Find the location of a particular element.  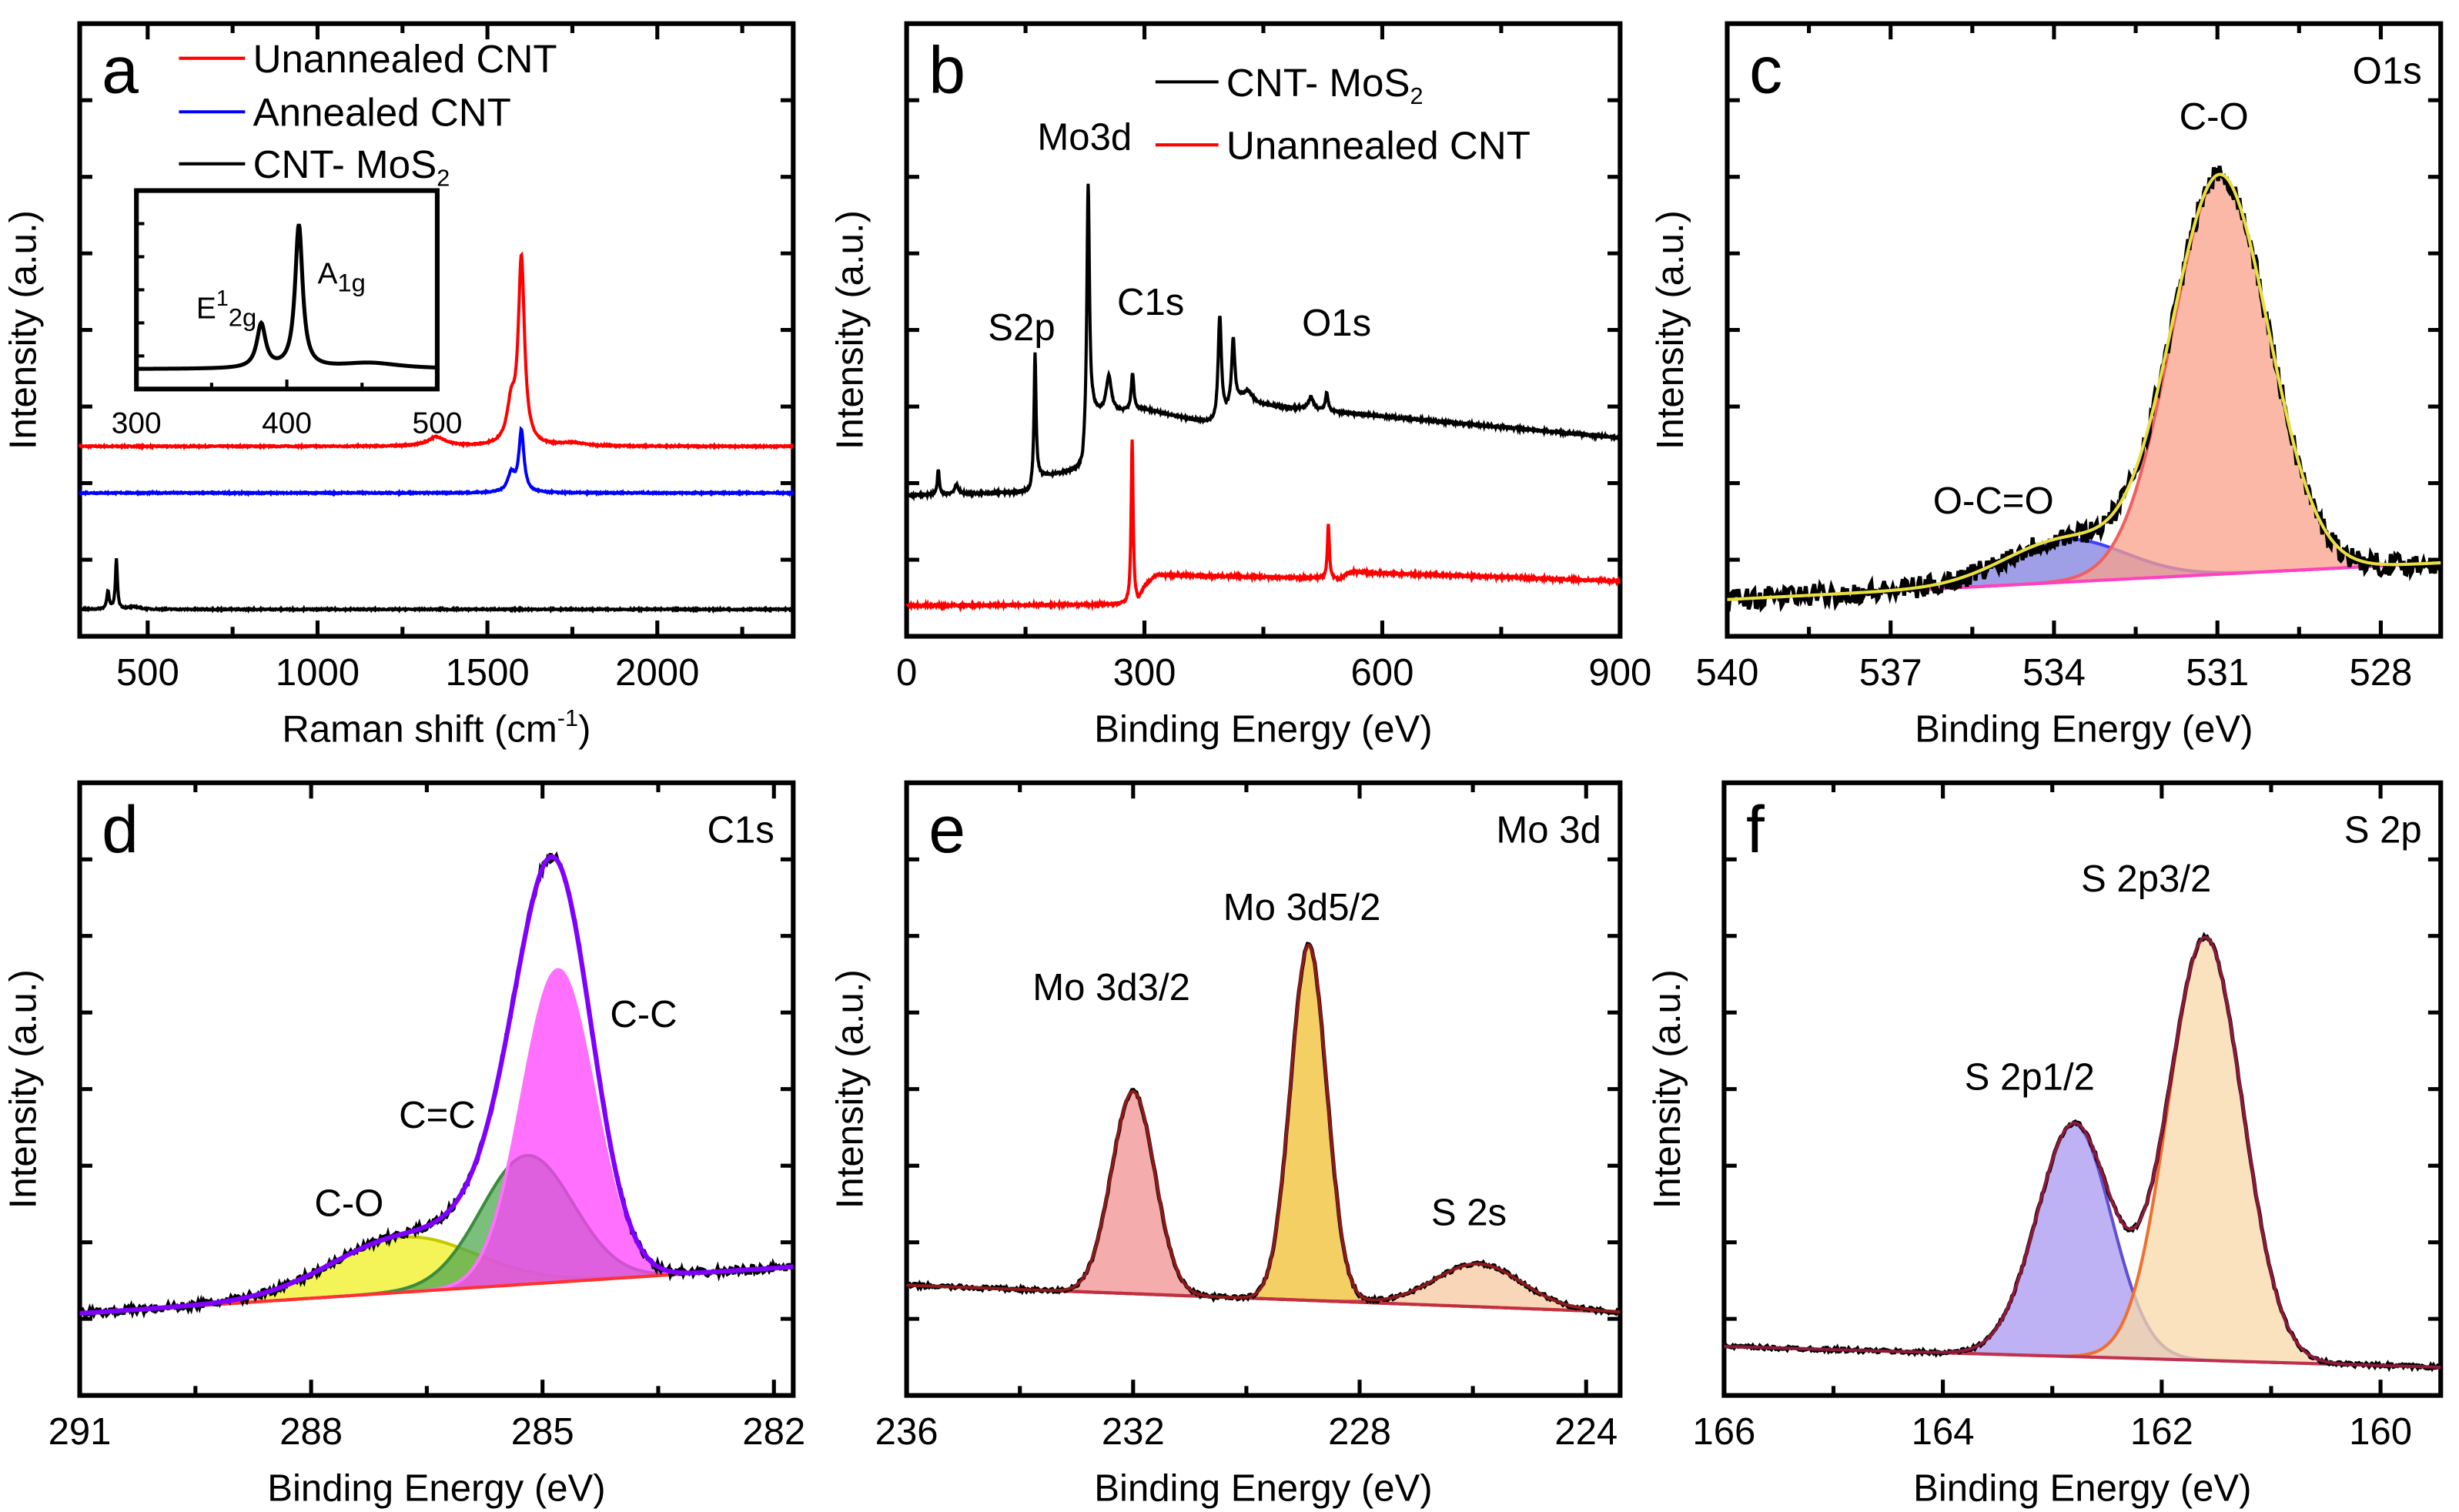

x-tick-label: 291 is located at coordinates (80, 1432).